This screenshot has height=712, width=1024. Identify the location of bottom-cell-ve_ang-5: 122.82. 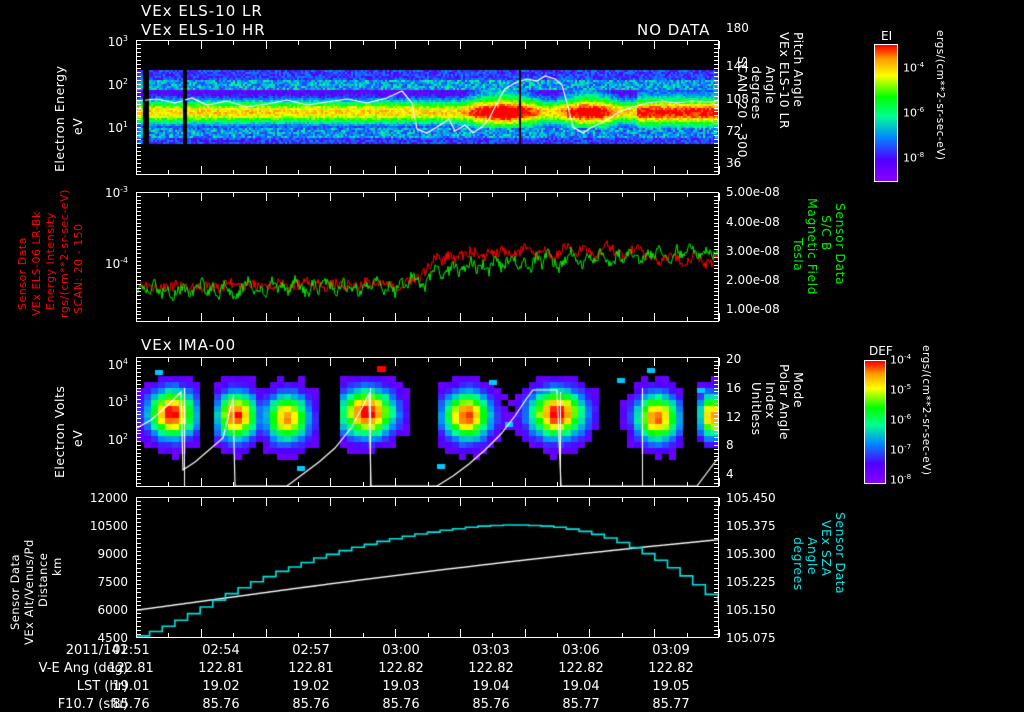
(581, 668).